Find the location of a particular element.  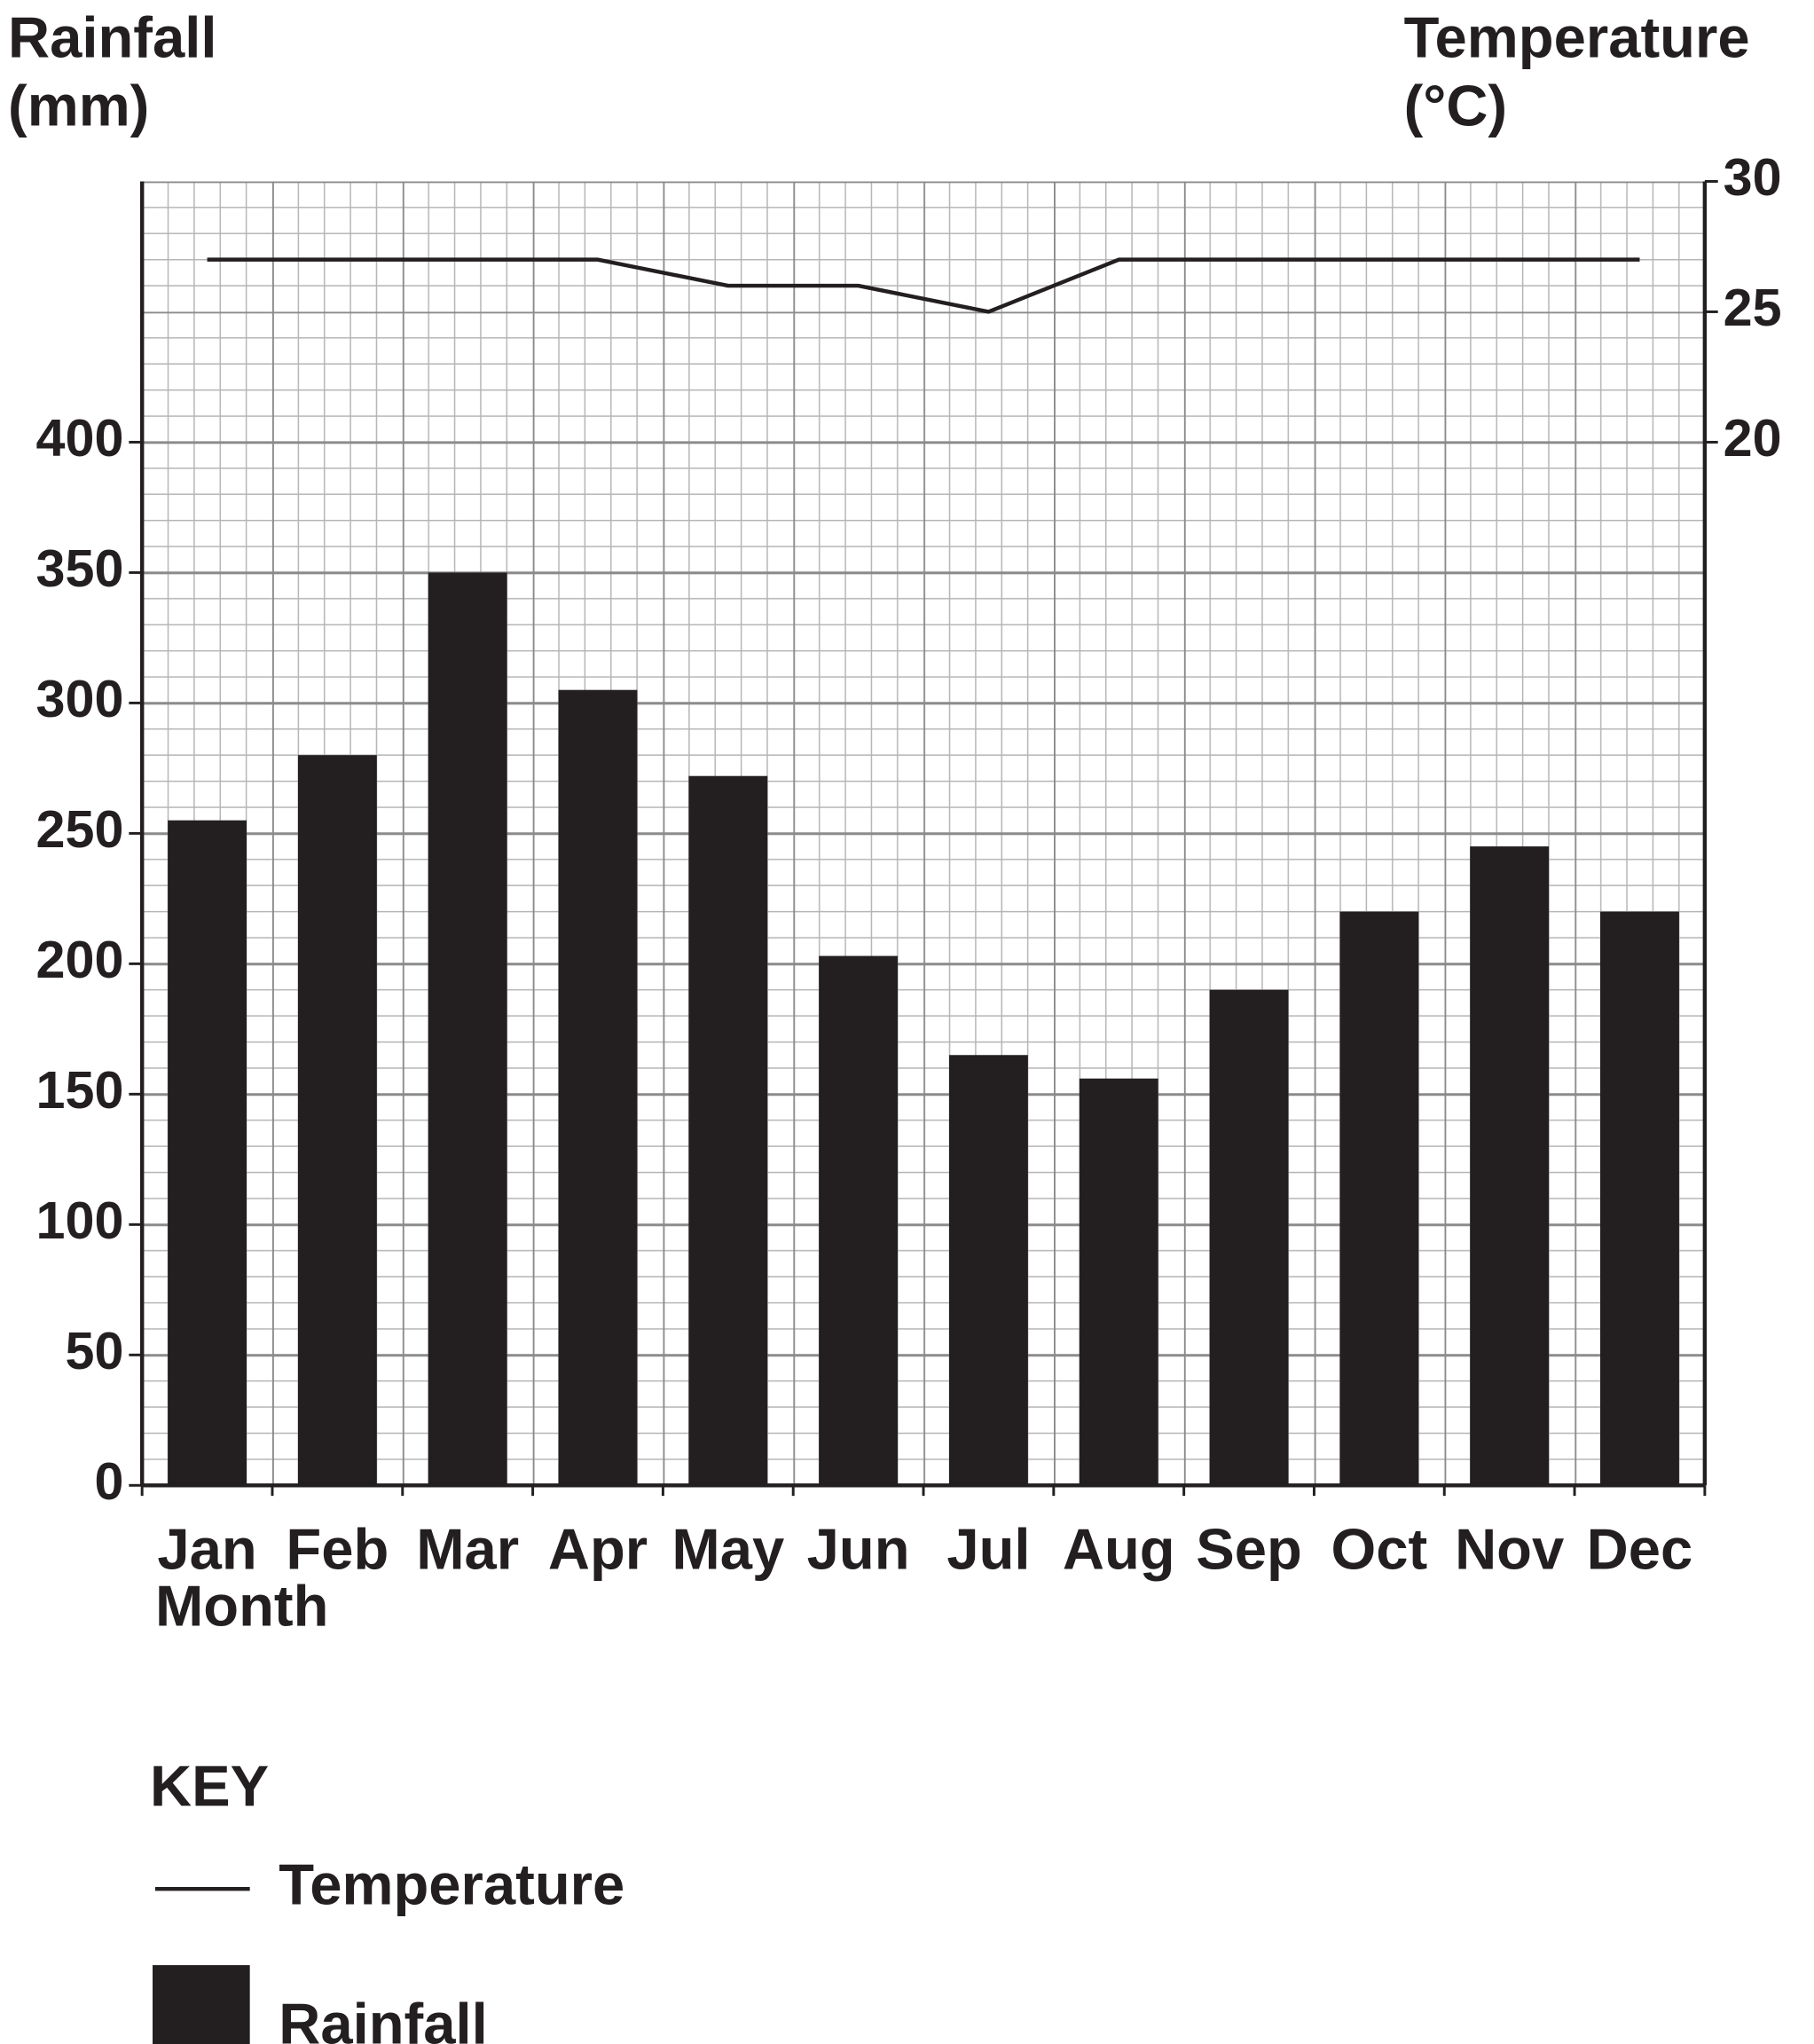

y2-axis-label: (°C) is located at coordinates (1456, 106).